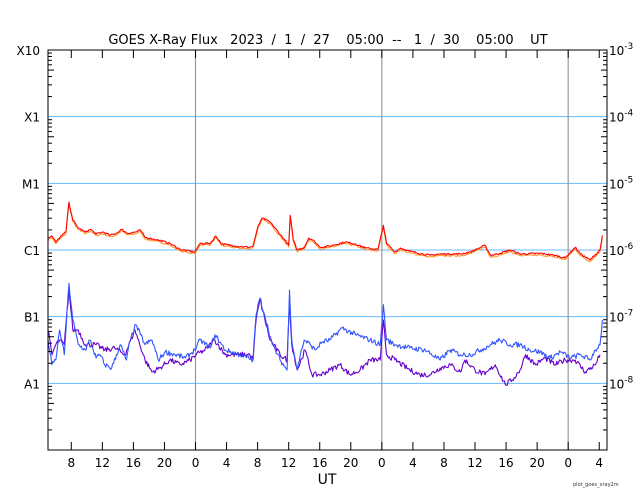 The width and height of the screenshot is (640, 500). What do you see at coordinates (32, 318) in the screenshot?
I see `y-axis-left-label: B1` at bounding box center [32, 318].